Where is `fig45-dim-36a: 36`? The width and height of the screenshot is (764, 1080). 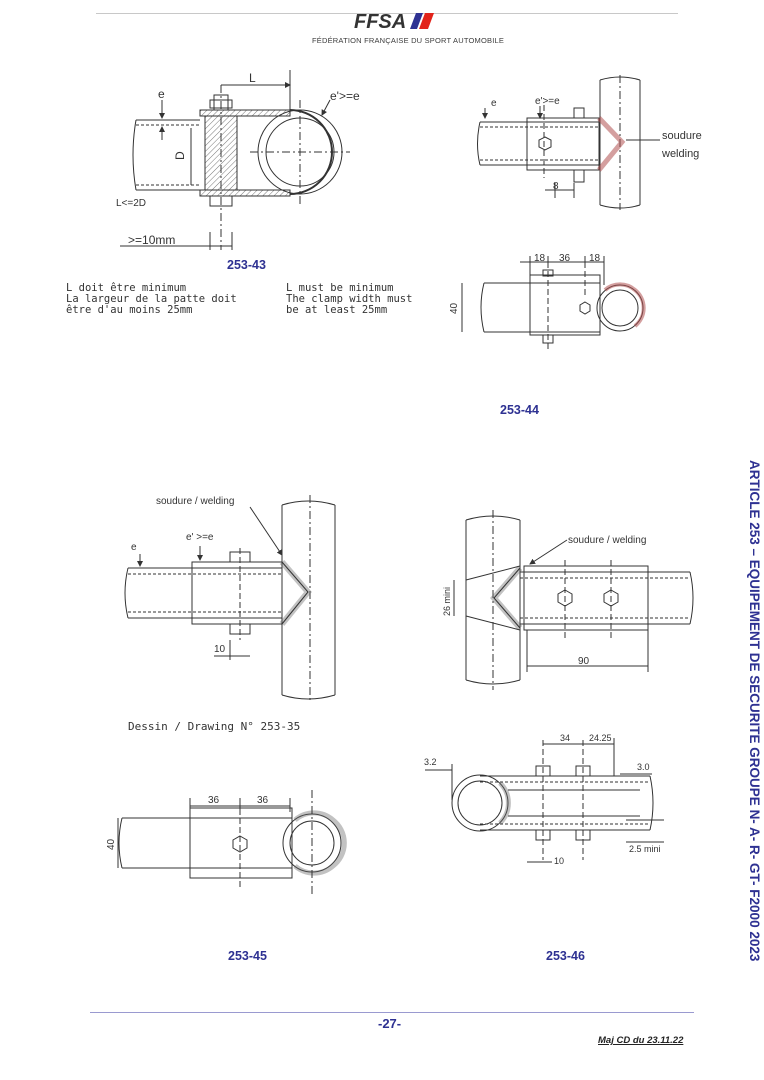
fig45-dim-36a: 36 is located at coordinates (214, 800).